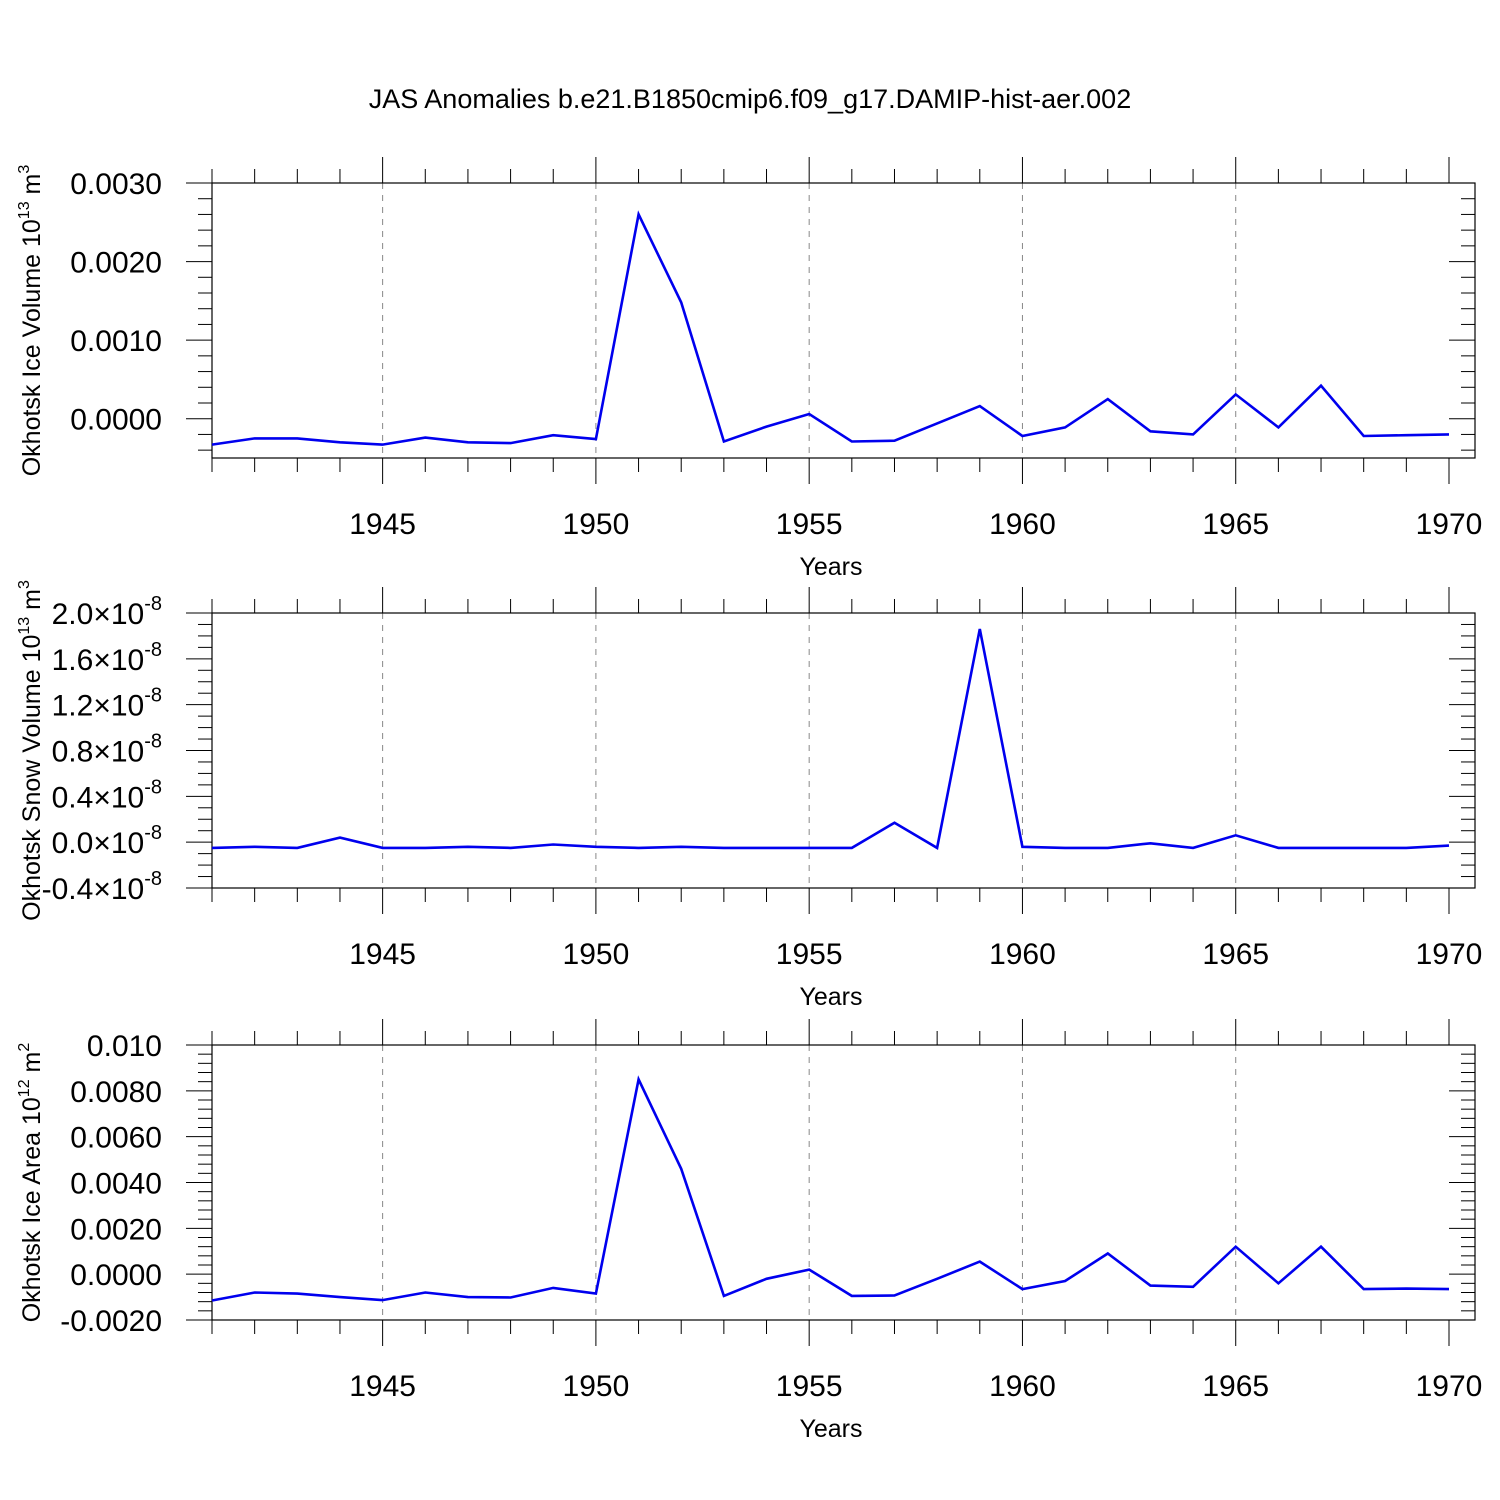  Describe the element at coordinates (116, 184) in the screenshot. I see `y-tick-label: 0.0030` at that location.